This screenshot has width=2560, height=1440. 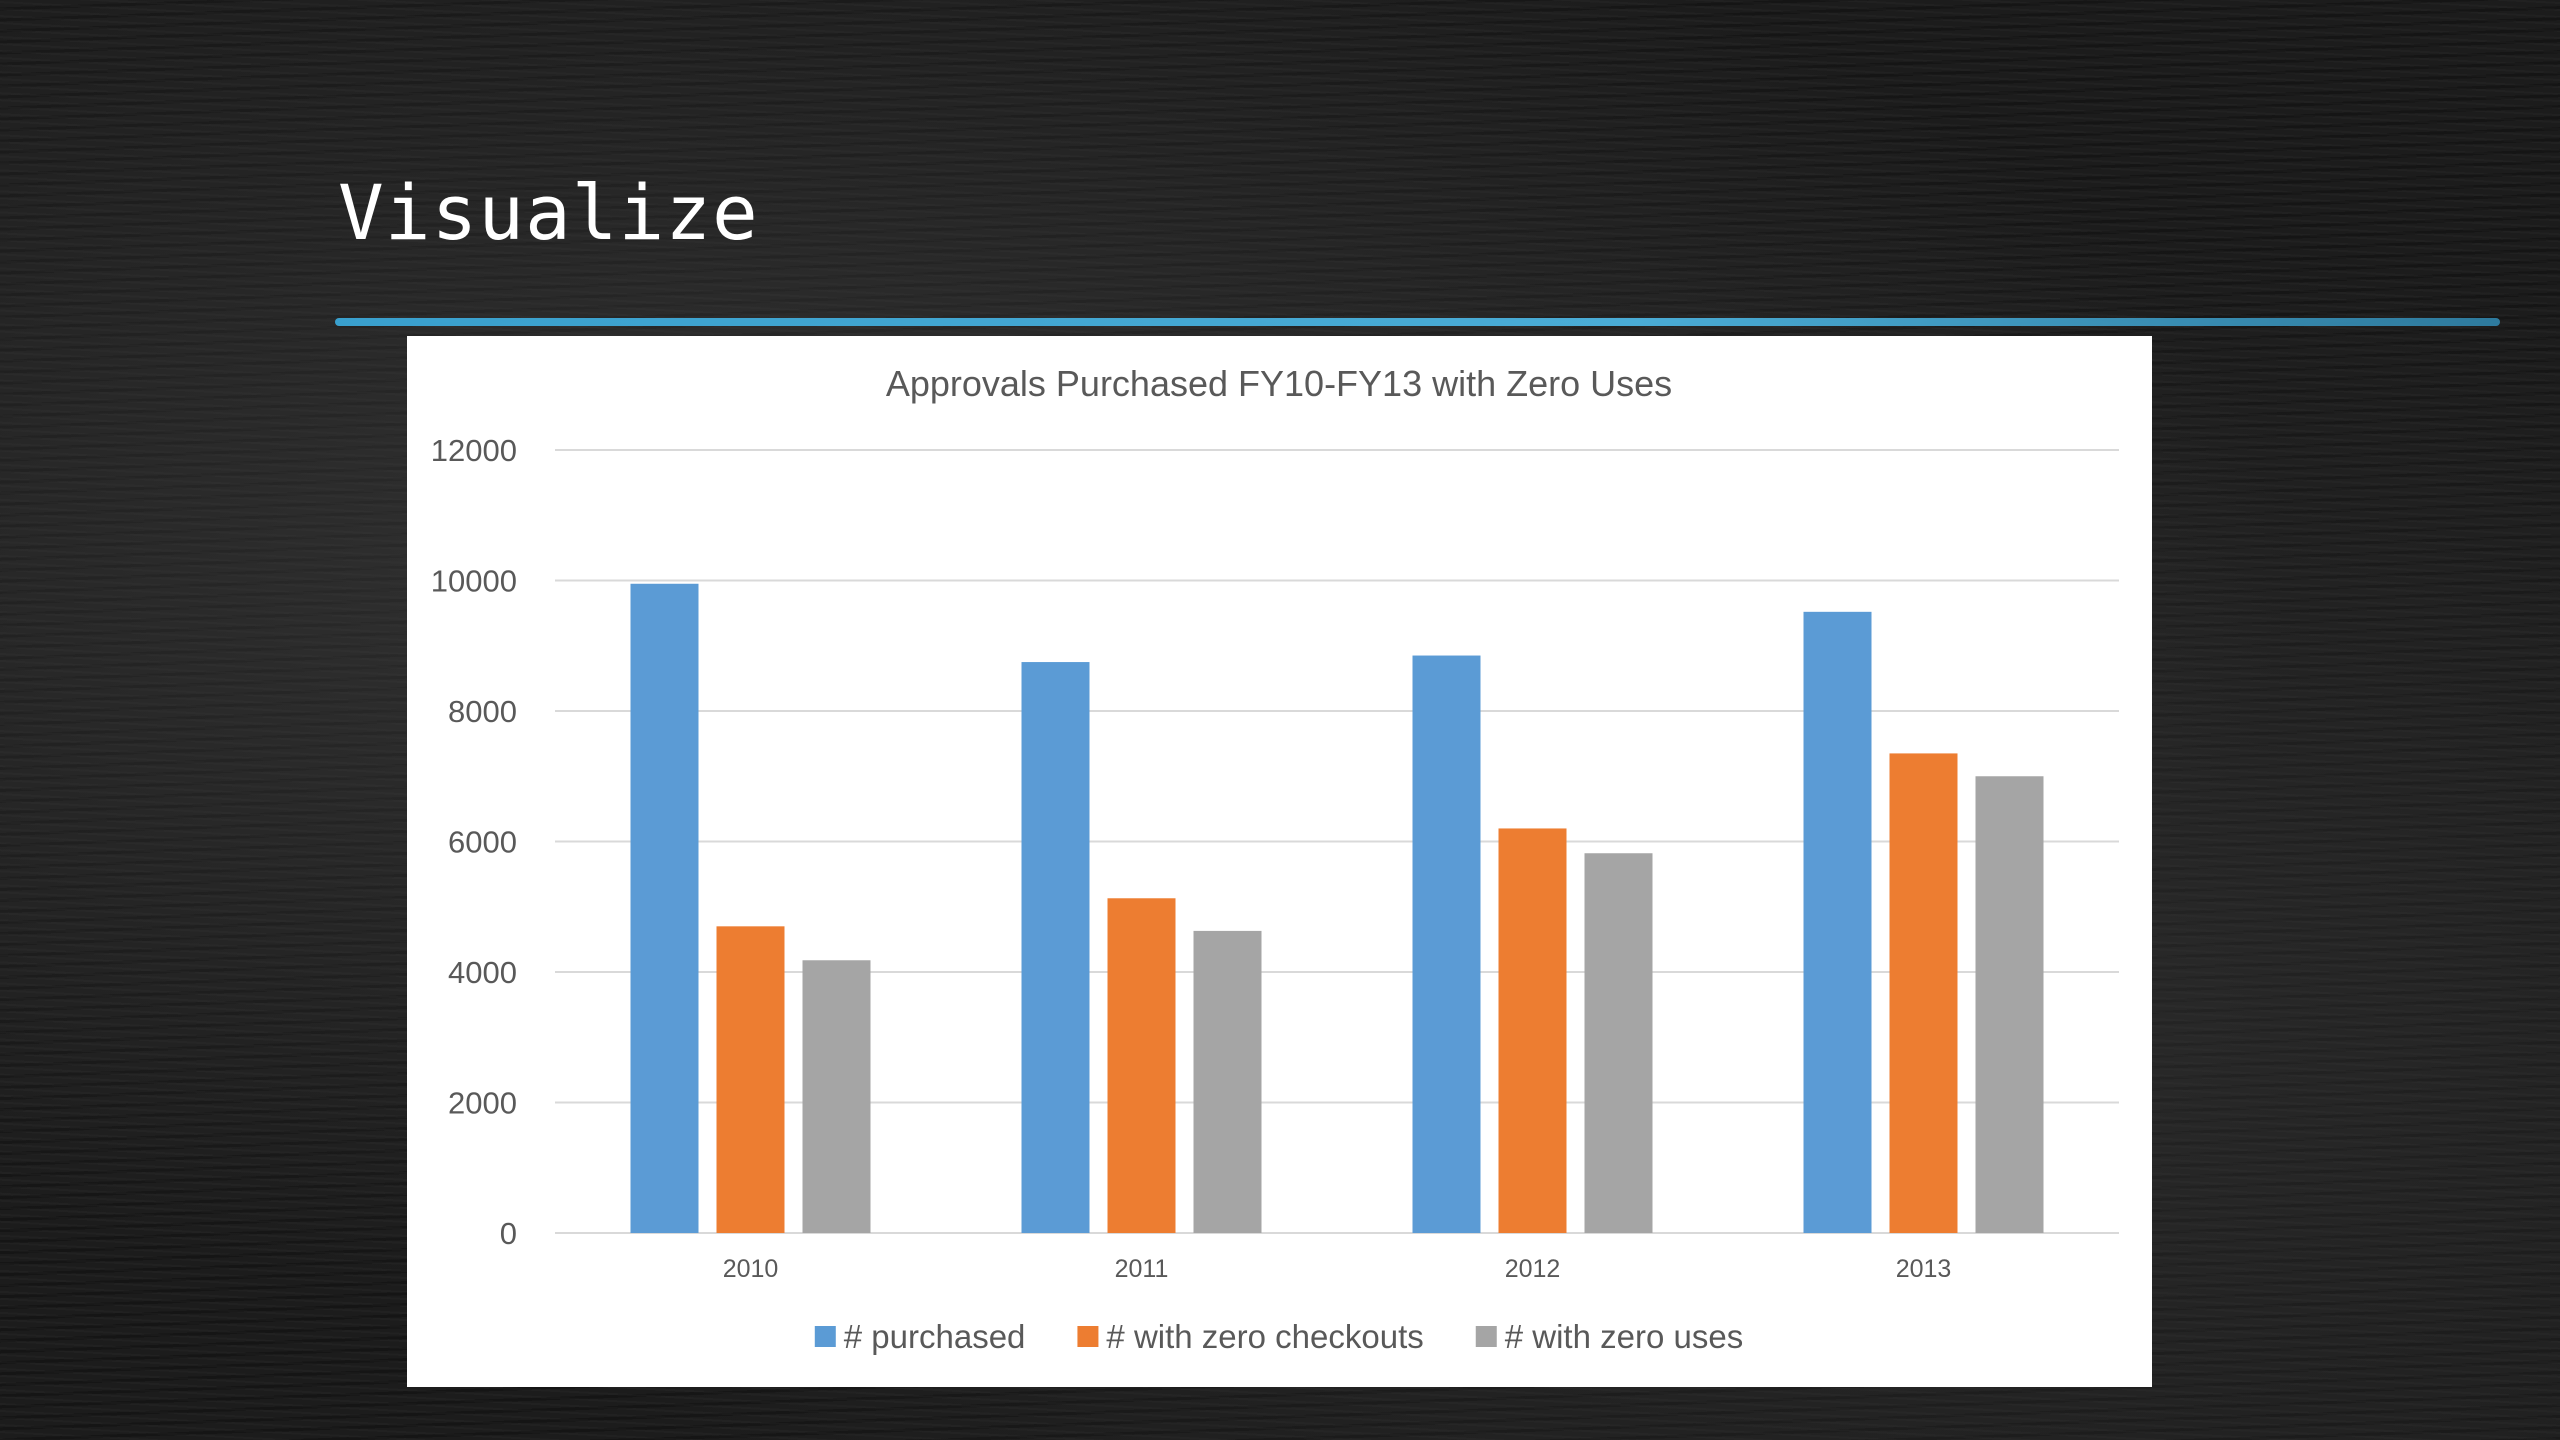 What do you see at coordinates (1533, 1269) in the screenshot?
I see `x-category-label: 2012` at bounding box center [1533, 1269].